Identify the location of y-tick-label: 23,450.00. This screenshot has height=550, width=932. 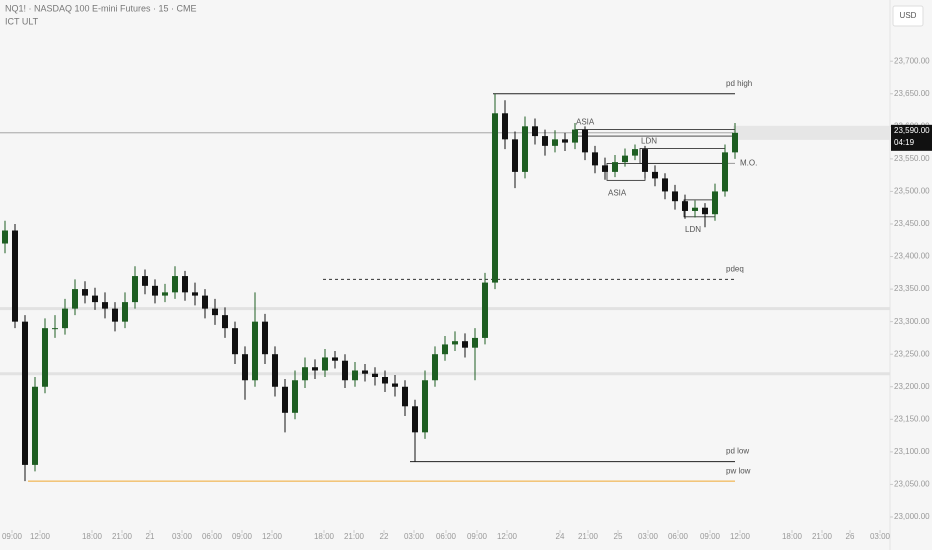
(912, 223).